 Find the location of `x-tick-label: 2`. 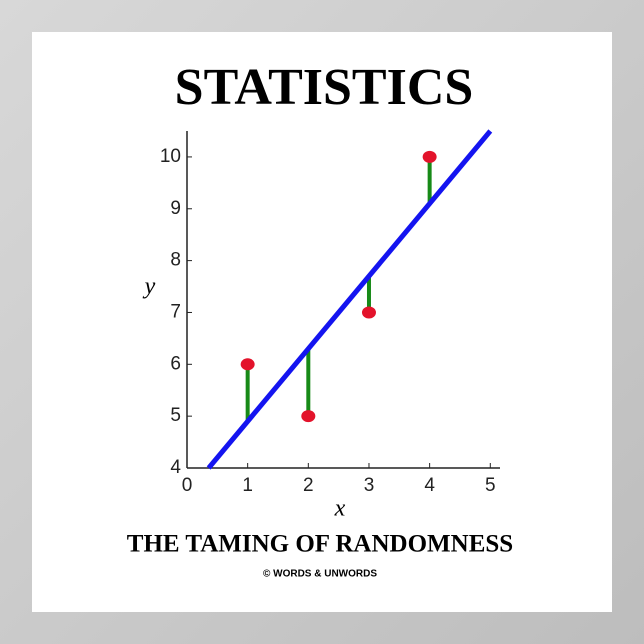

x-tick-label: 2 is located at coordinates (308, 485).